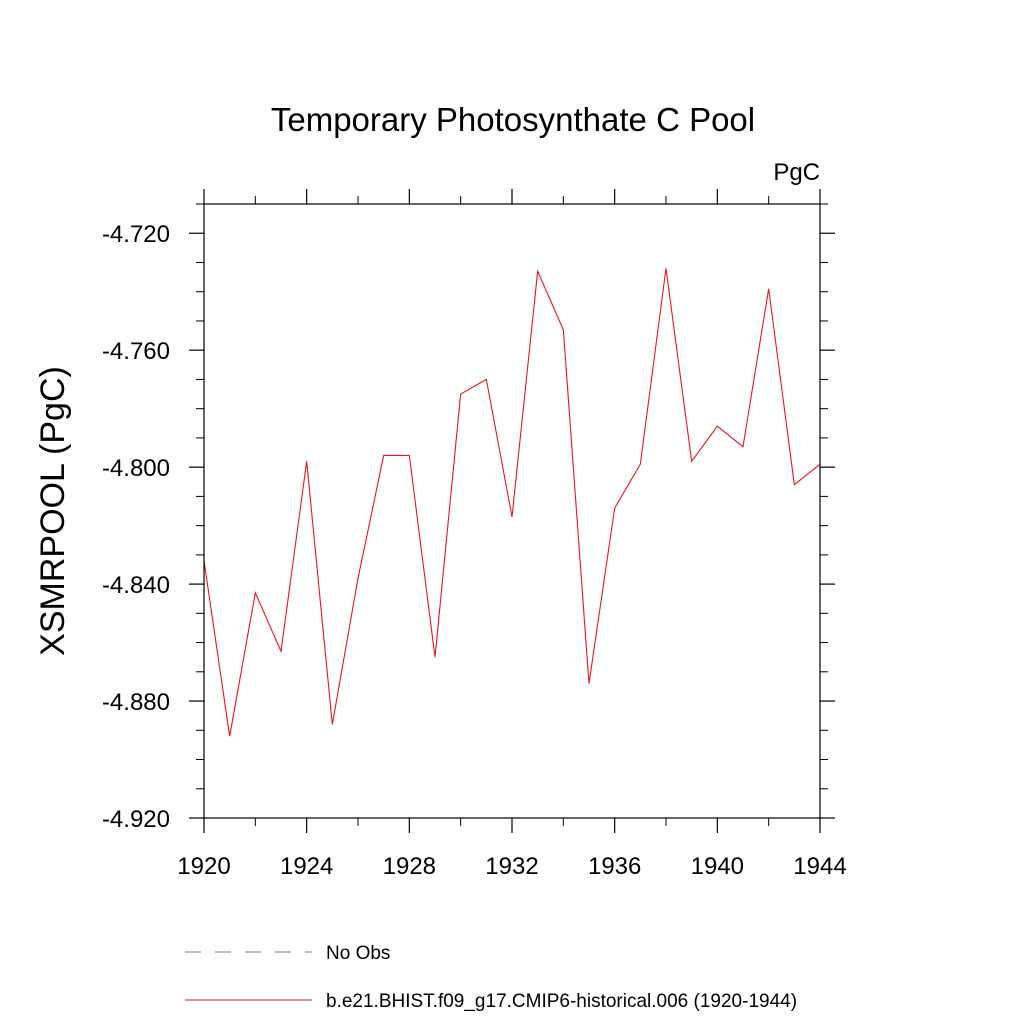 This screenshot has height=1024, width=1024. I want to click on x-tick-label: 1924, so click(306, 866).